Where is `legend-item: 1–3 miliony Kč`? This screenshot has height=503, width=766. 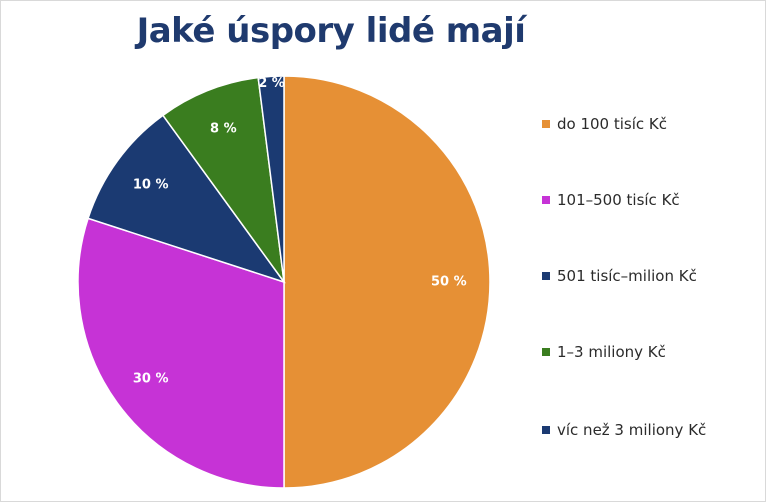
legend-item: 1–3 miliony Kč is located at coordinates (604, 352).